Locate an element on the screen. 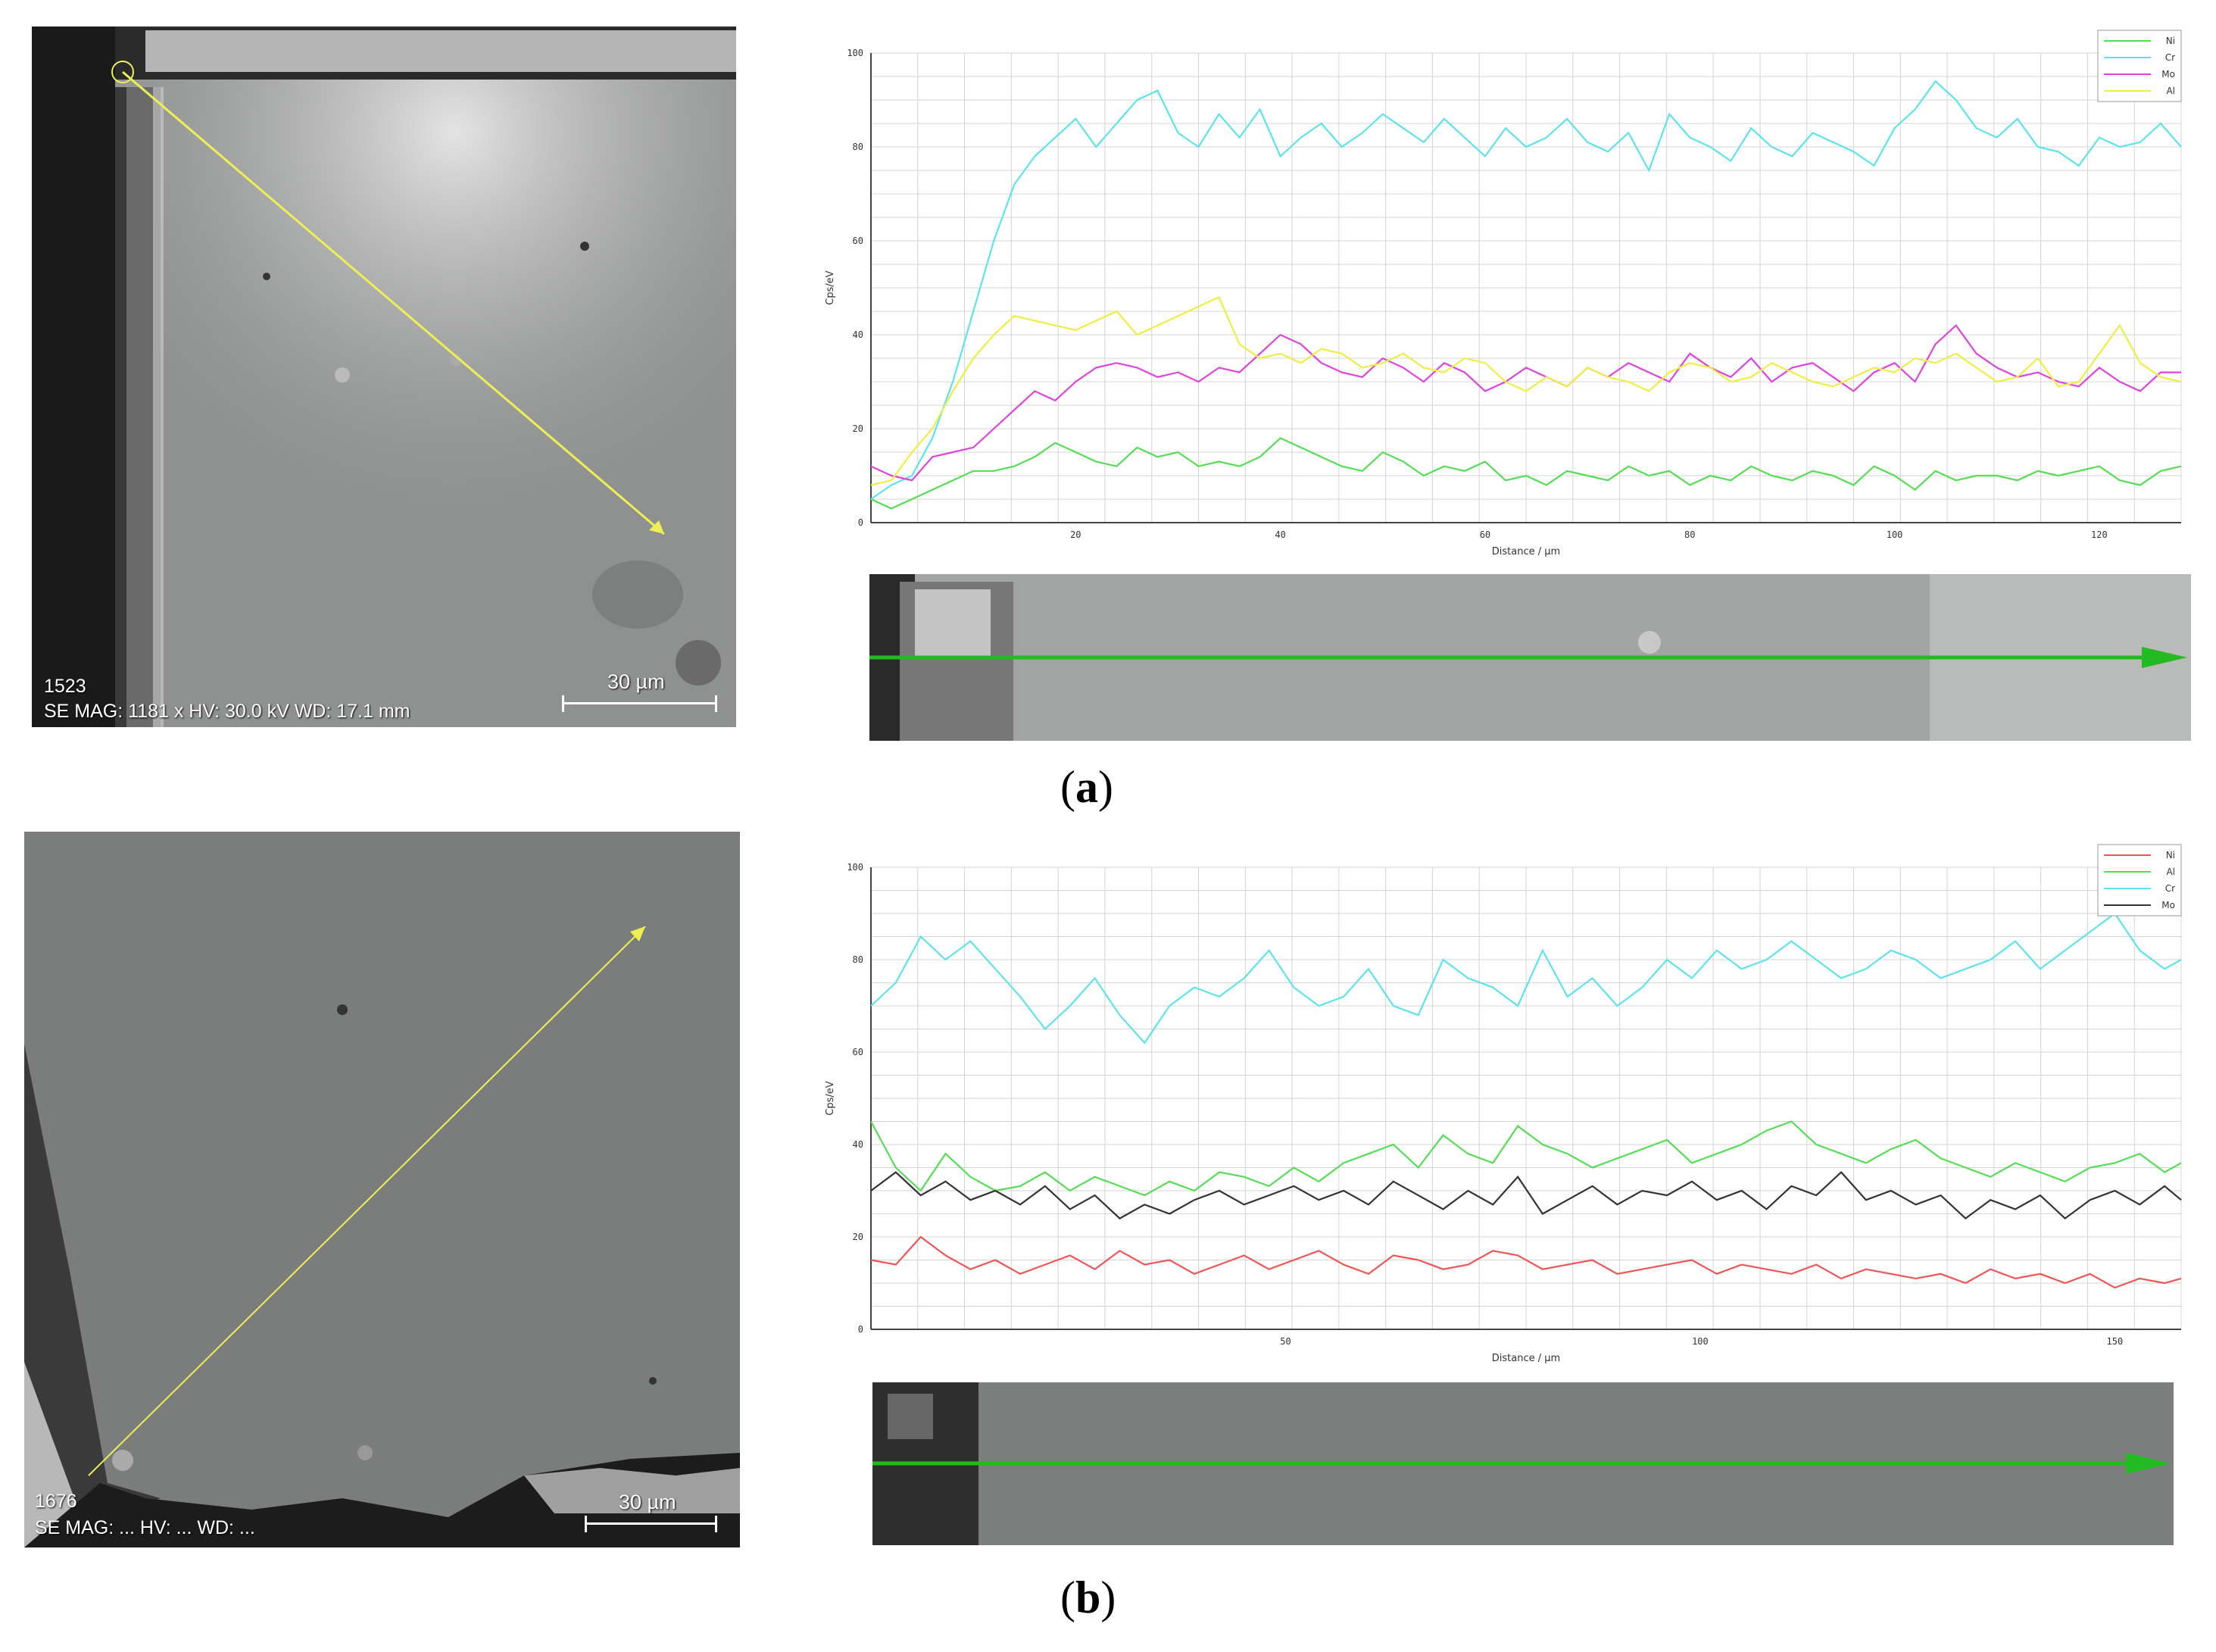 The image size is (2216, 1652). sem-sample-id: 1523 is located at coordinates (65, 686).